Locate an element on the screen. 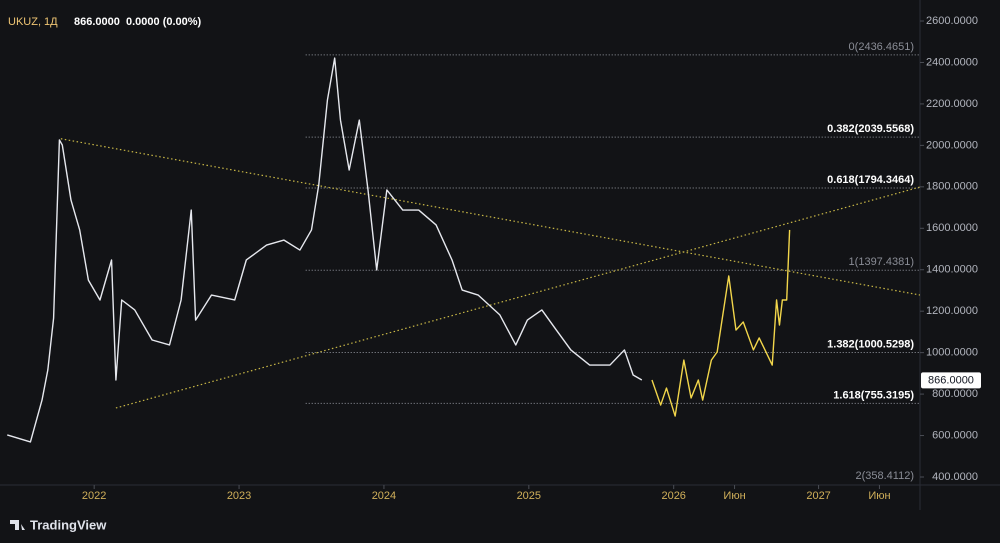 The height and width of the screenshot is (543, 1000). change: 0.0000 (0.00%) is located at coordinates (164, 22).